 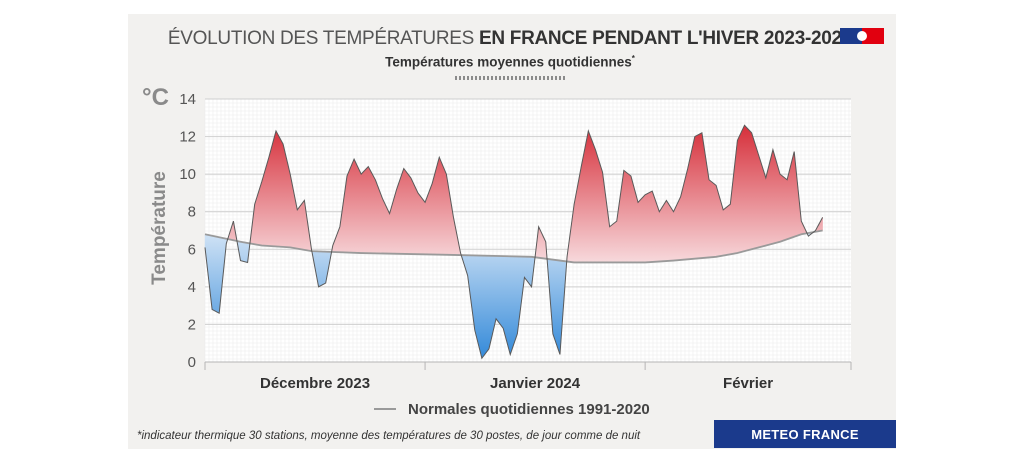 What do you see at coordinates (385, 409) in the screenshot?
I see `legend-normal-line-swatch` at bounding box center [385, 409].